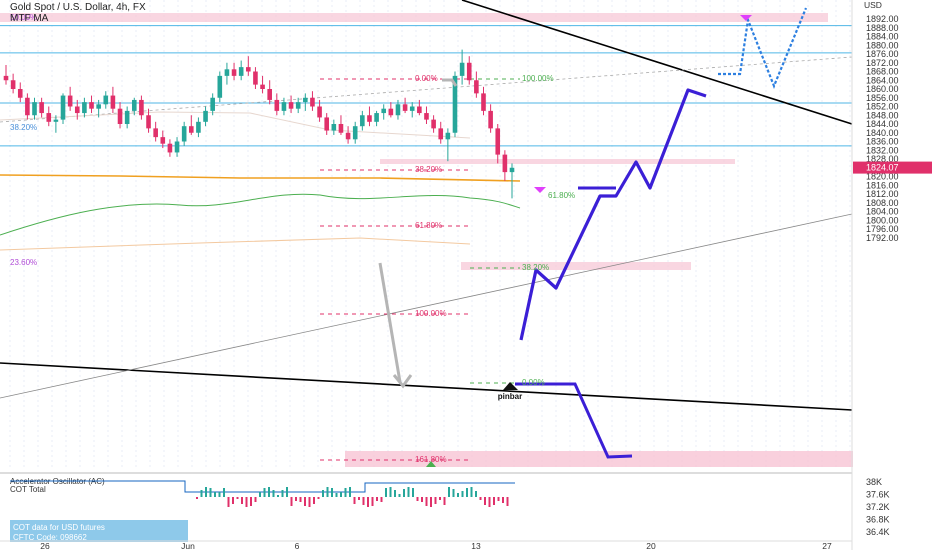 The image size is (932, 555). Describe the element at coordinates (45, 545) in the screenshot. I see `time-tick: 26` at that location.